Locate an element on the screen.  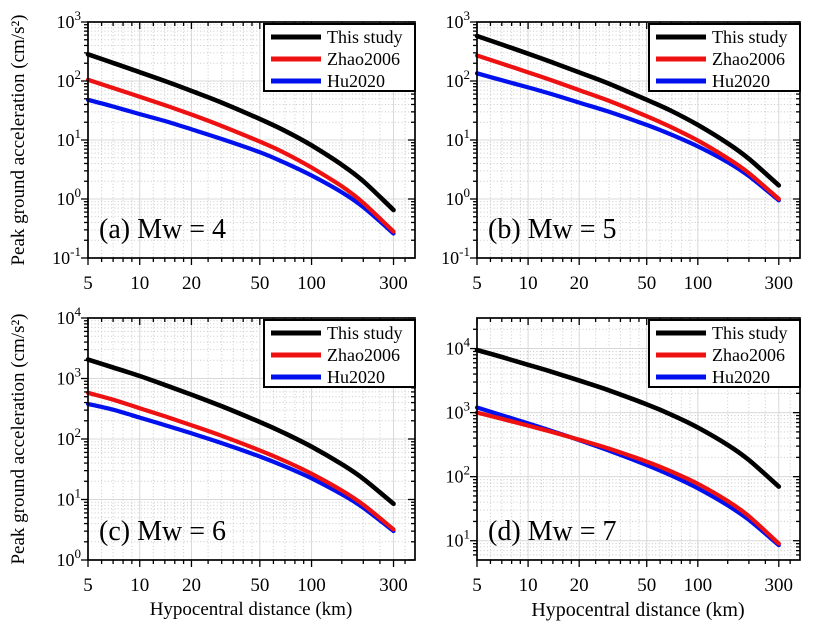
x-axis-title-left: Hypocentral distance (km) is located at coordinates (251, 609).